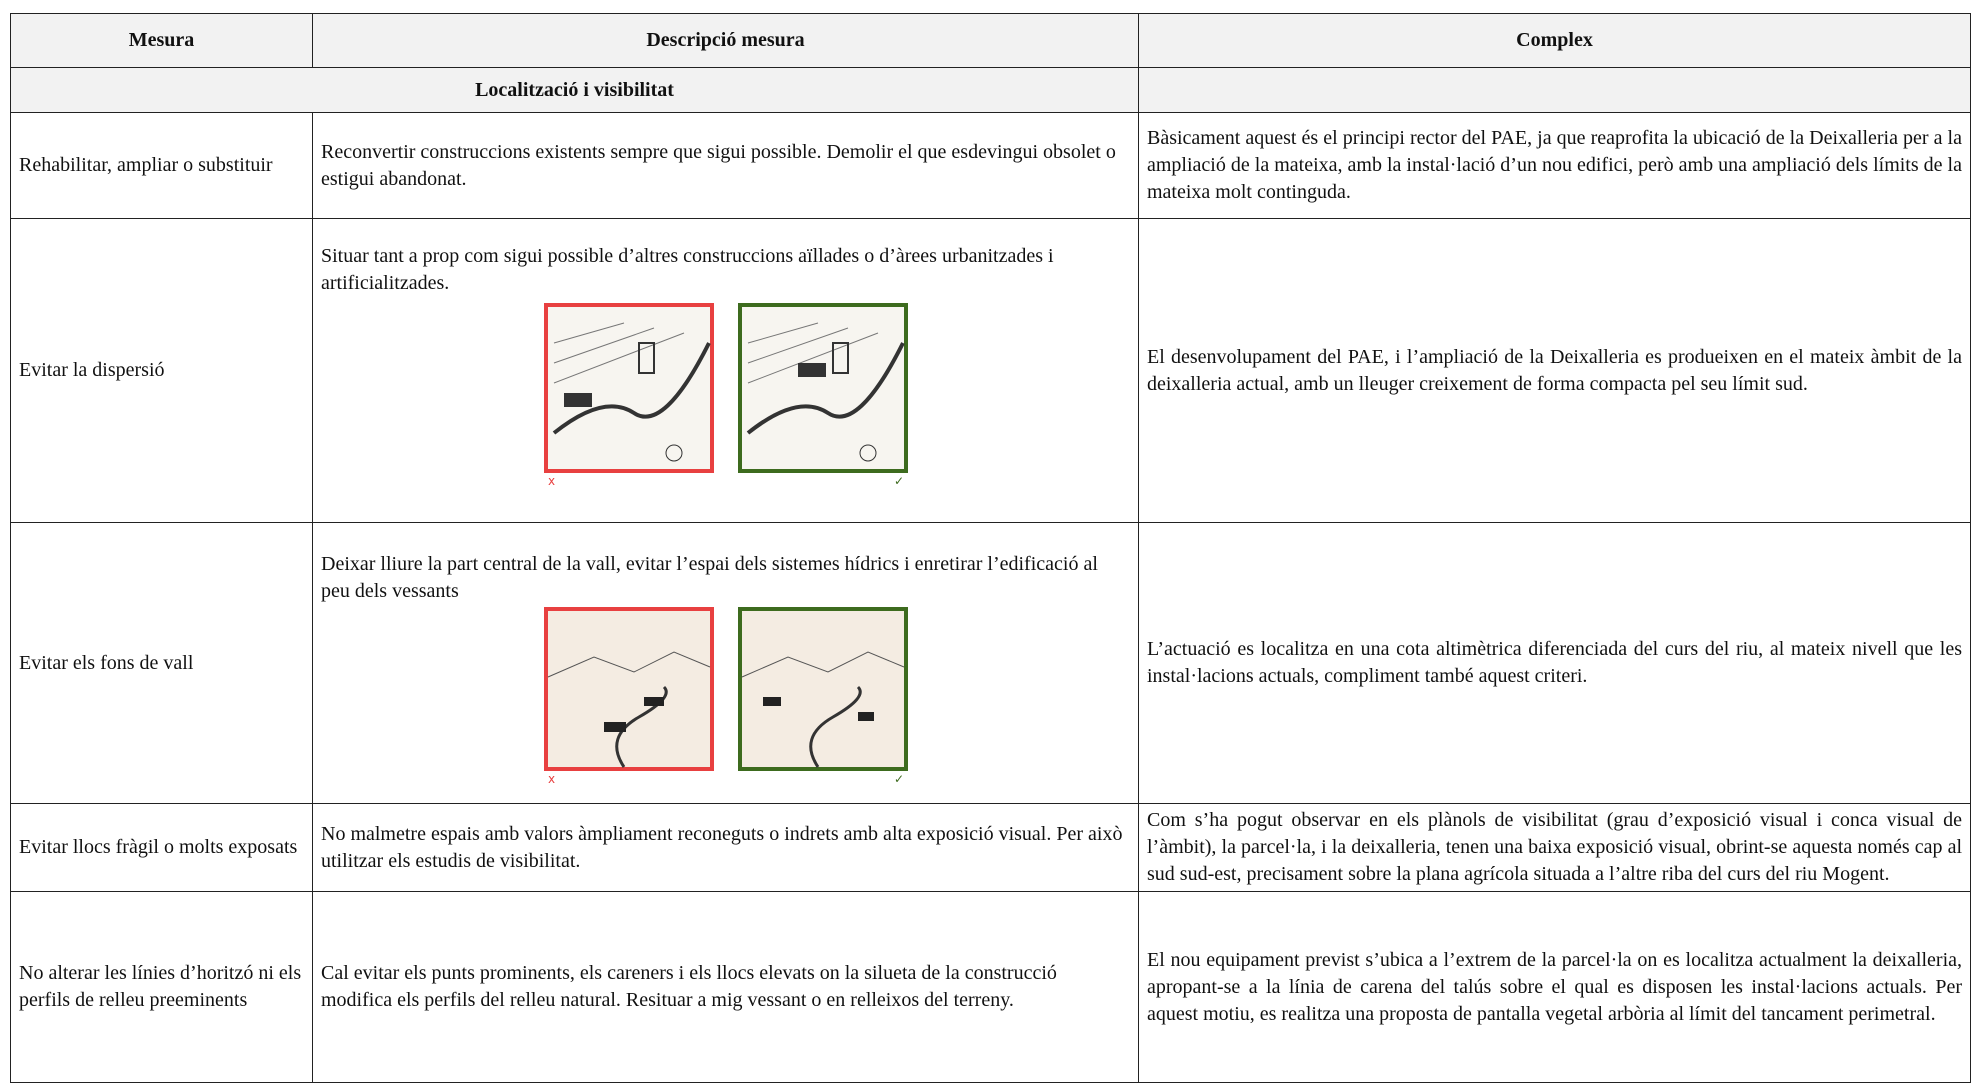 Image resolution: width=1972 pixels, height=1083 pixels. I want to click on header-cell: Descripció mesura, so click(725, 40).